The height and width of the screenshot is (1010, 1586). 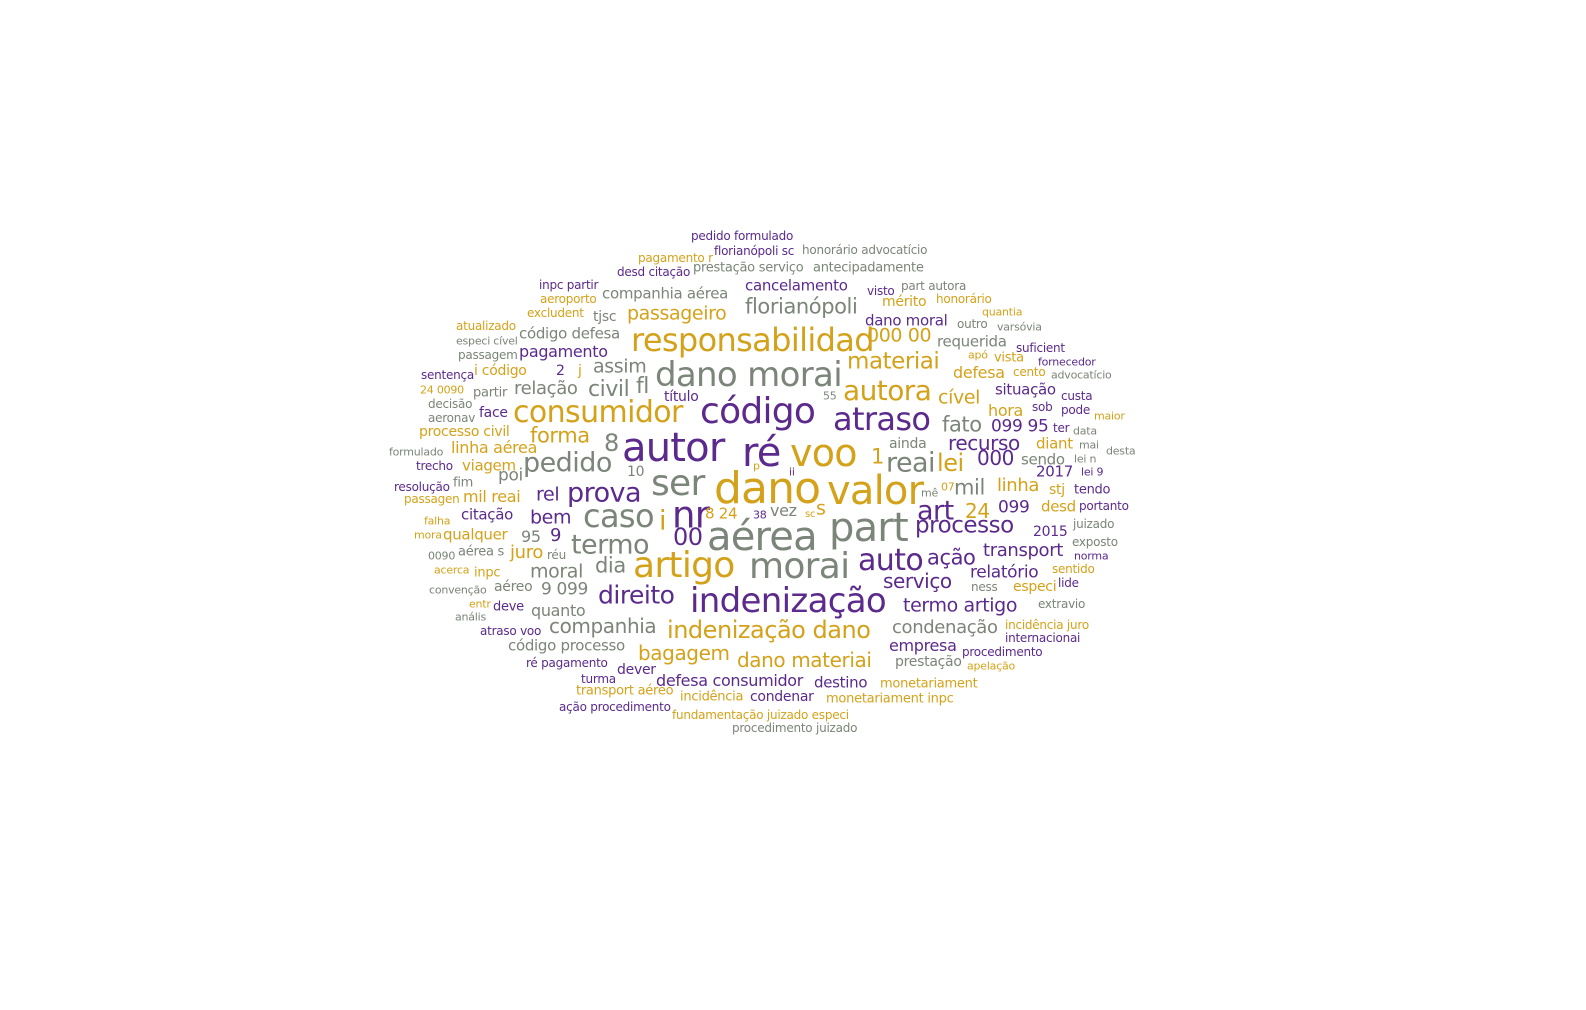 What do you see at coordinates (560, 371) in the screenshot?
I see `cloud-word: 2` at bounding box center [560, 371].